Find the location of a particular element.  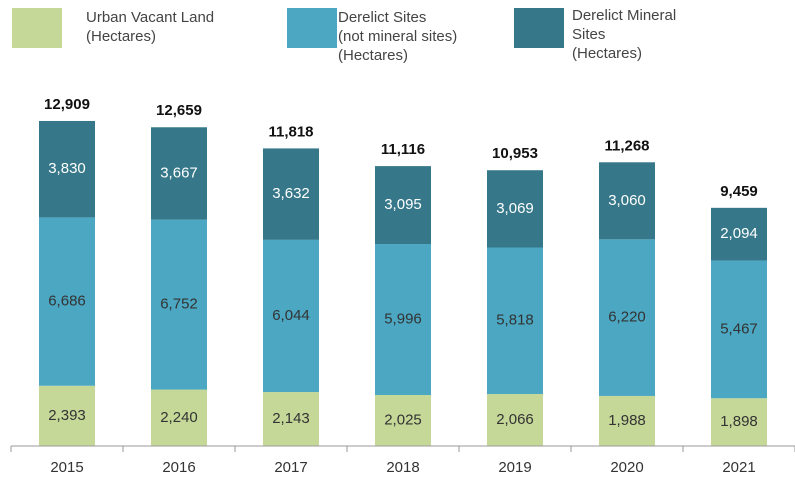

x-tick-label: 2017 is located at coordinates (290, 467).